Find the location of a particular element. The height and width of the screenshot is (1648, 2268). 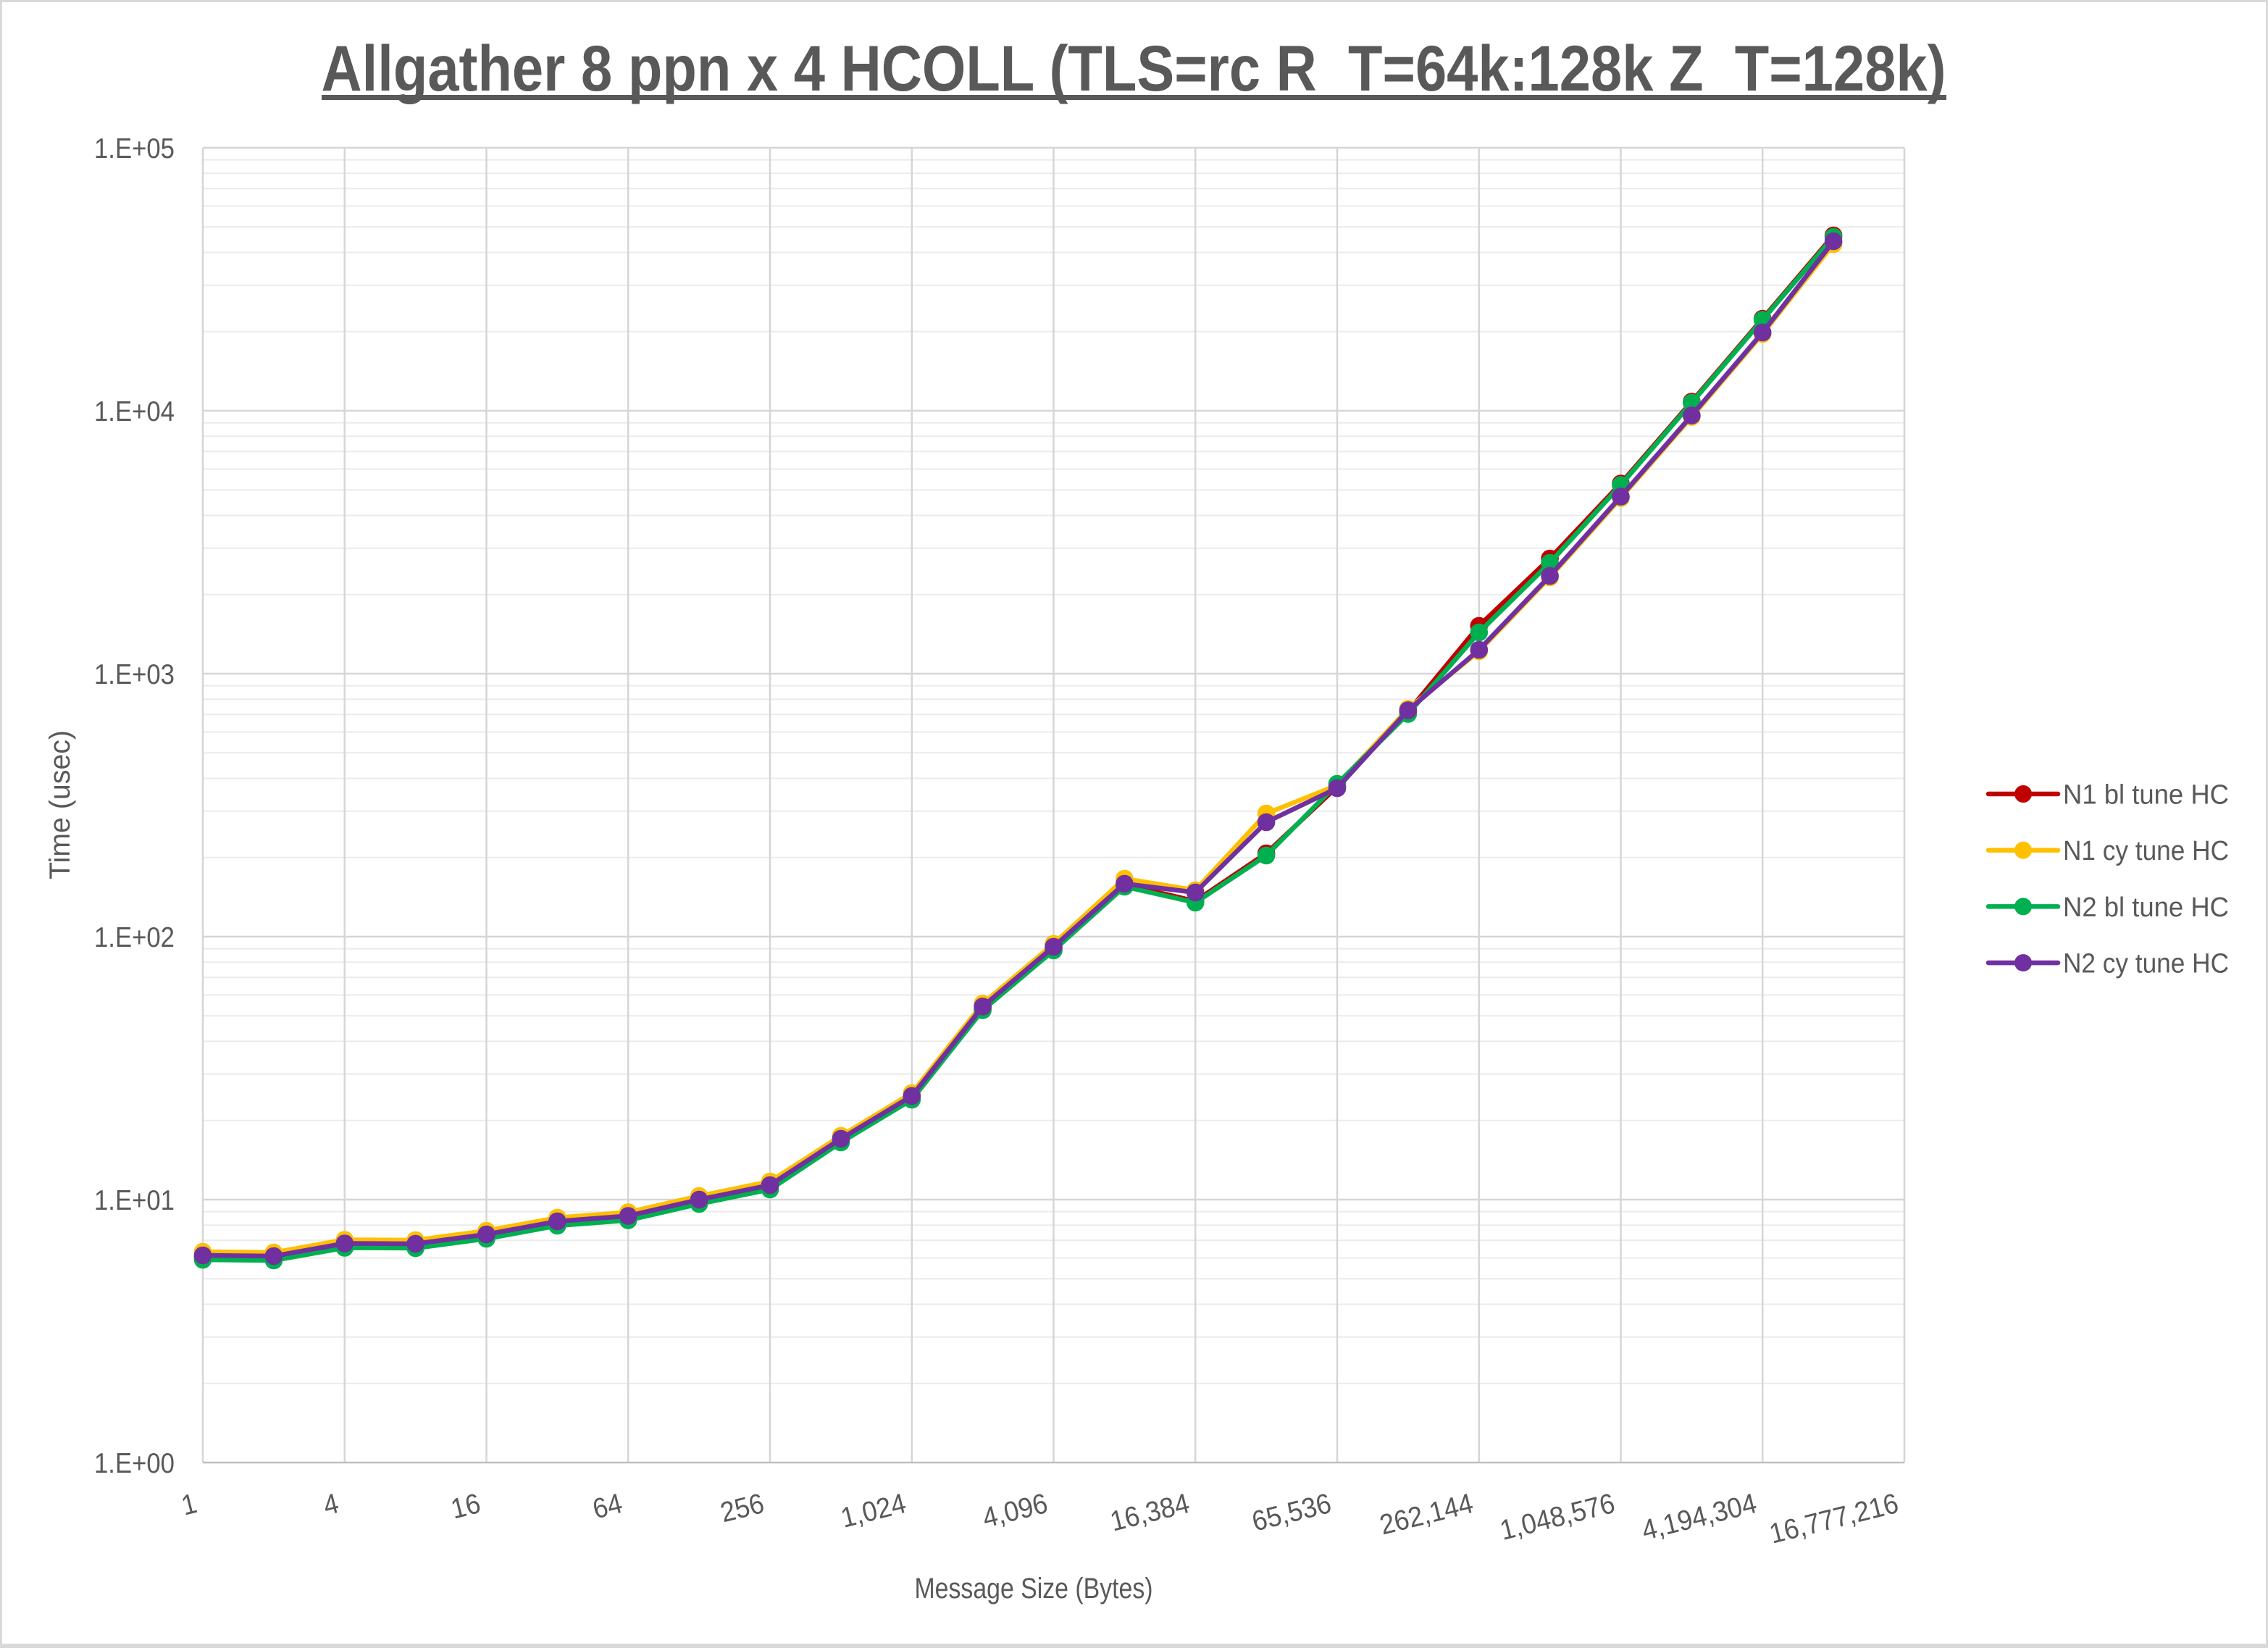

svg-text: Time (usec) is located at coordinates (60, 804).